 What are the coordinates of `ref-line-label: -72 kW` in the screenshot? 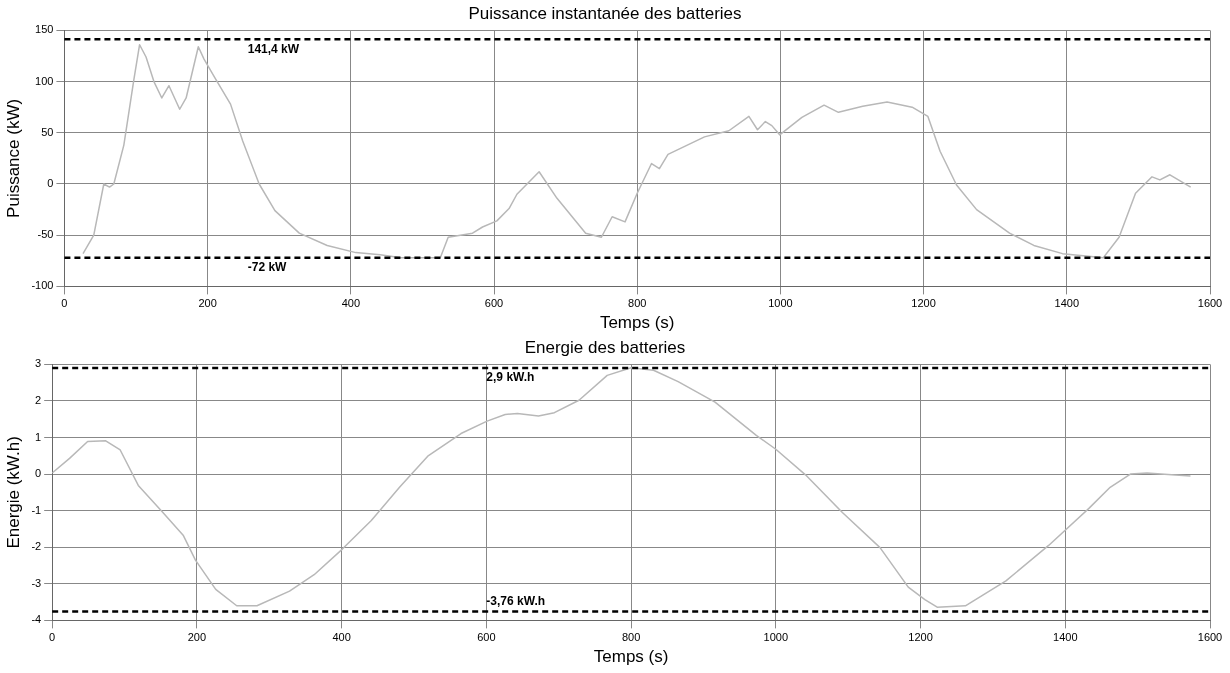 It's located at (267, 267).